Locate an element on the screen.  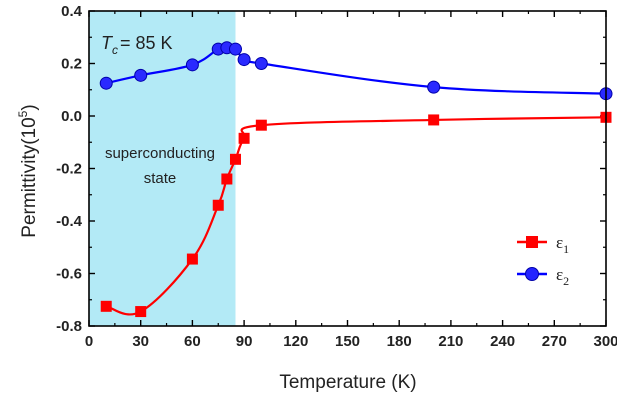
region-label-line2: state is located at coordinates (160, 178).